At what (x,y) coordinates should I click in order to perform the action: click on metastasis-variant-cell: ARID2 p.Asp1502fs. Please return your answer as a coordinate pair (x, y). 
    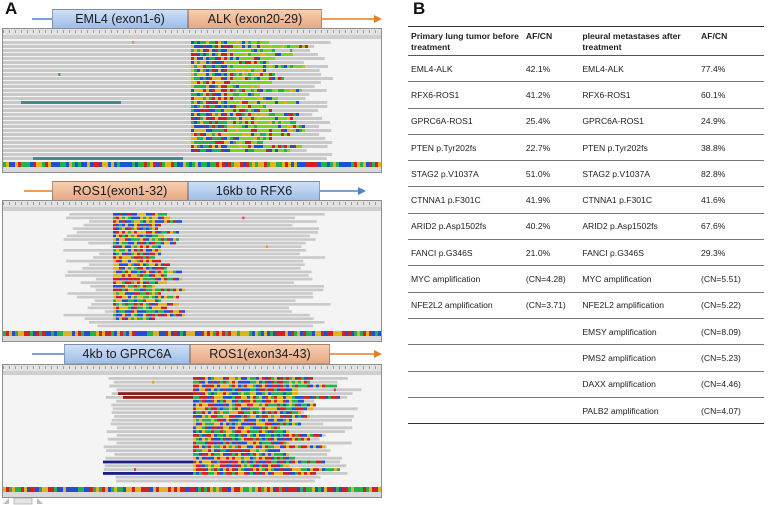
    Looking at the image, I should click on (639, 227).